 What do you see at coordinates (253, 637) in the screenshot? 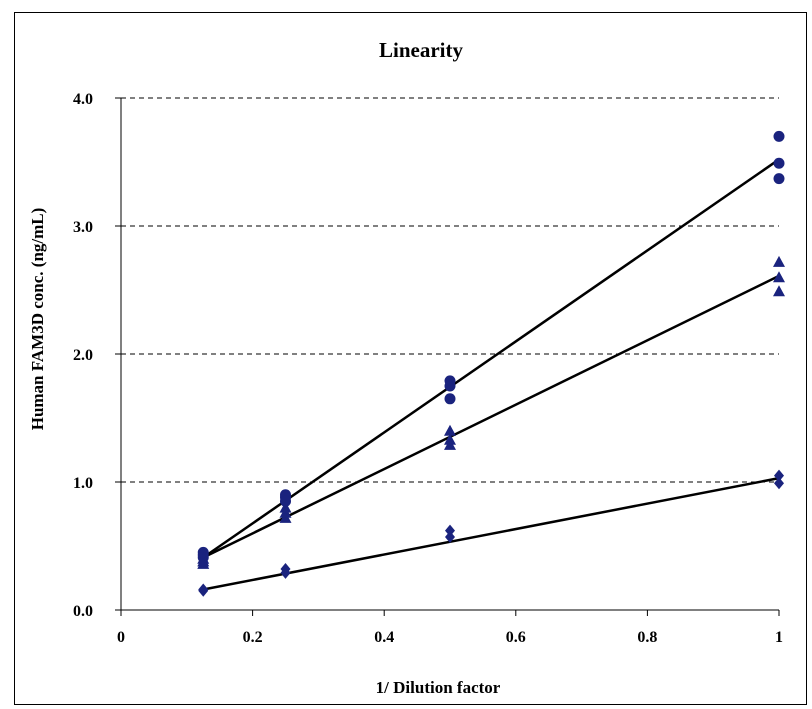
I see `x-tick-label: 0.2` at bounding box center [253, 637].